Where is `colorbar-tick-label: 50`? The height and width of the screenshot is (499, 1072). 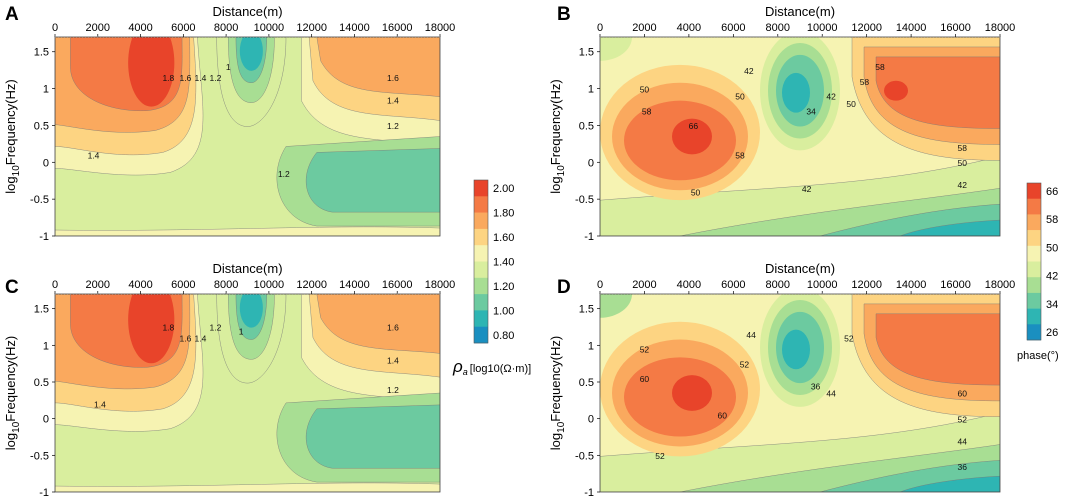 colorbar-tick-label: 50 is located at coordinates (1052, 248).